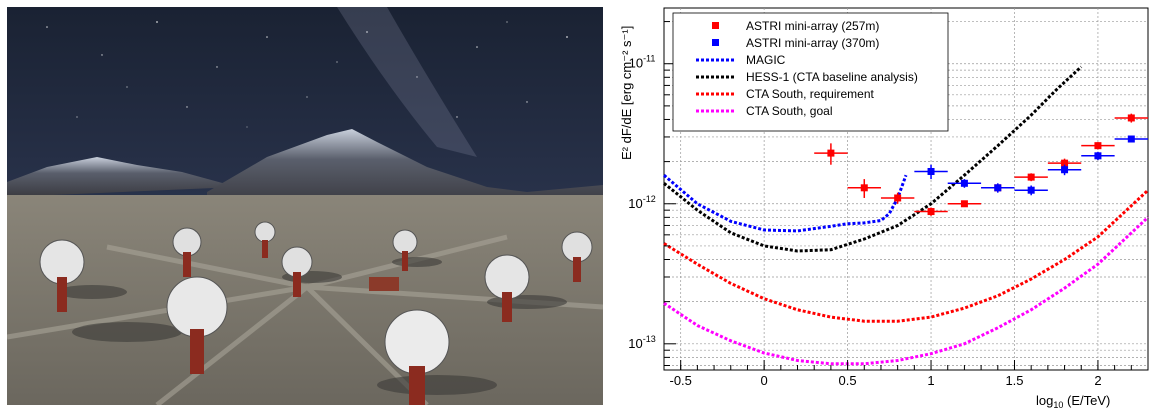  I want to click on y-tick-label: 10-12, so click(641, 202).